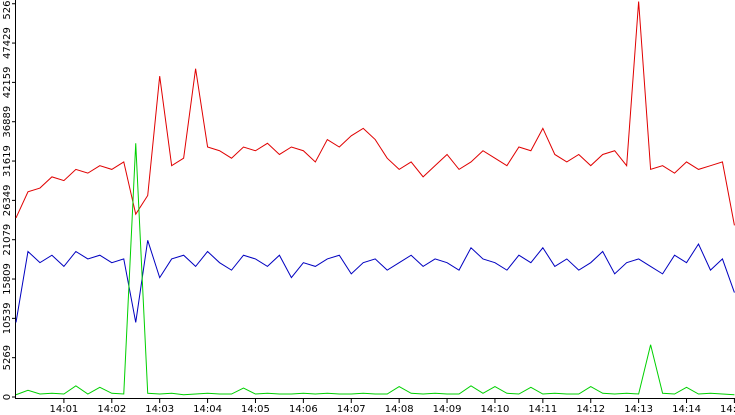 This screenshot has height=415, width=735. What do you see at coordinates (7, 200) in the screenshot?
I see `y-tick-label: 26349` at bounding box center [7, 200].